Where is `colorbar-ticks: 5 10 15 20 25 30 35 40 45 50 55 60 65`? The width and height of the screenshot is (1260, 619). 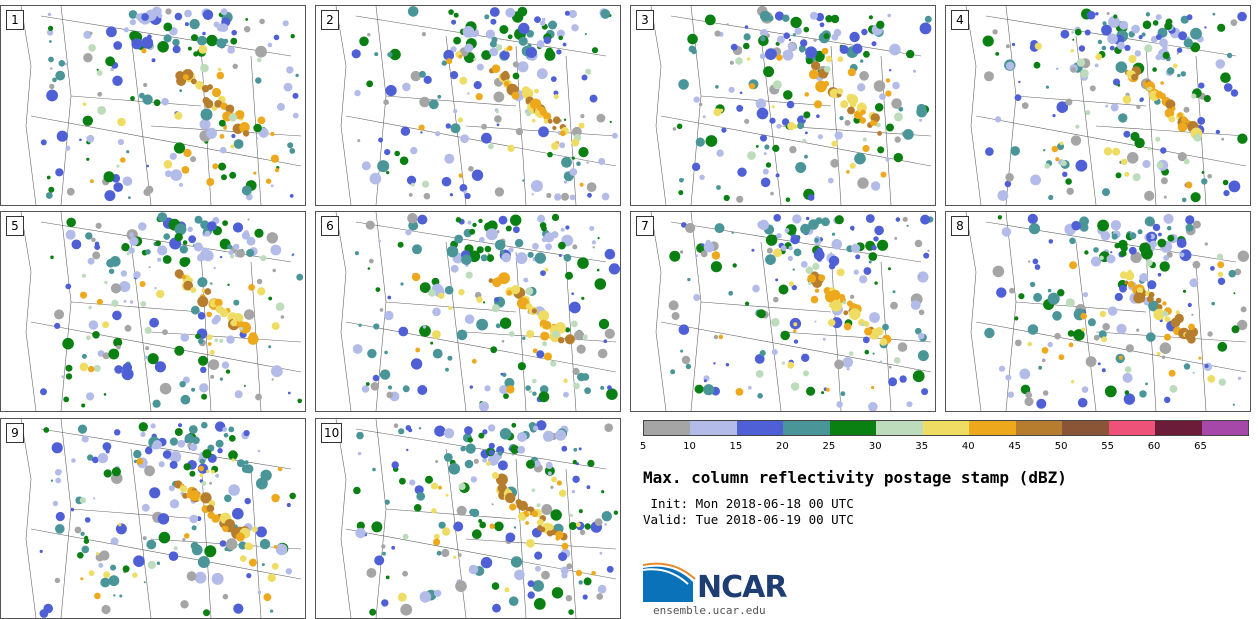 colorbar-ticks: 5 10 15 20 25 30 35 40 45 50 55 60 65 is located at coordinates (943, 448).